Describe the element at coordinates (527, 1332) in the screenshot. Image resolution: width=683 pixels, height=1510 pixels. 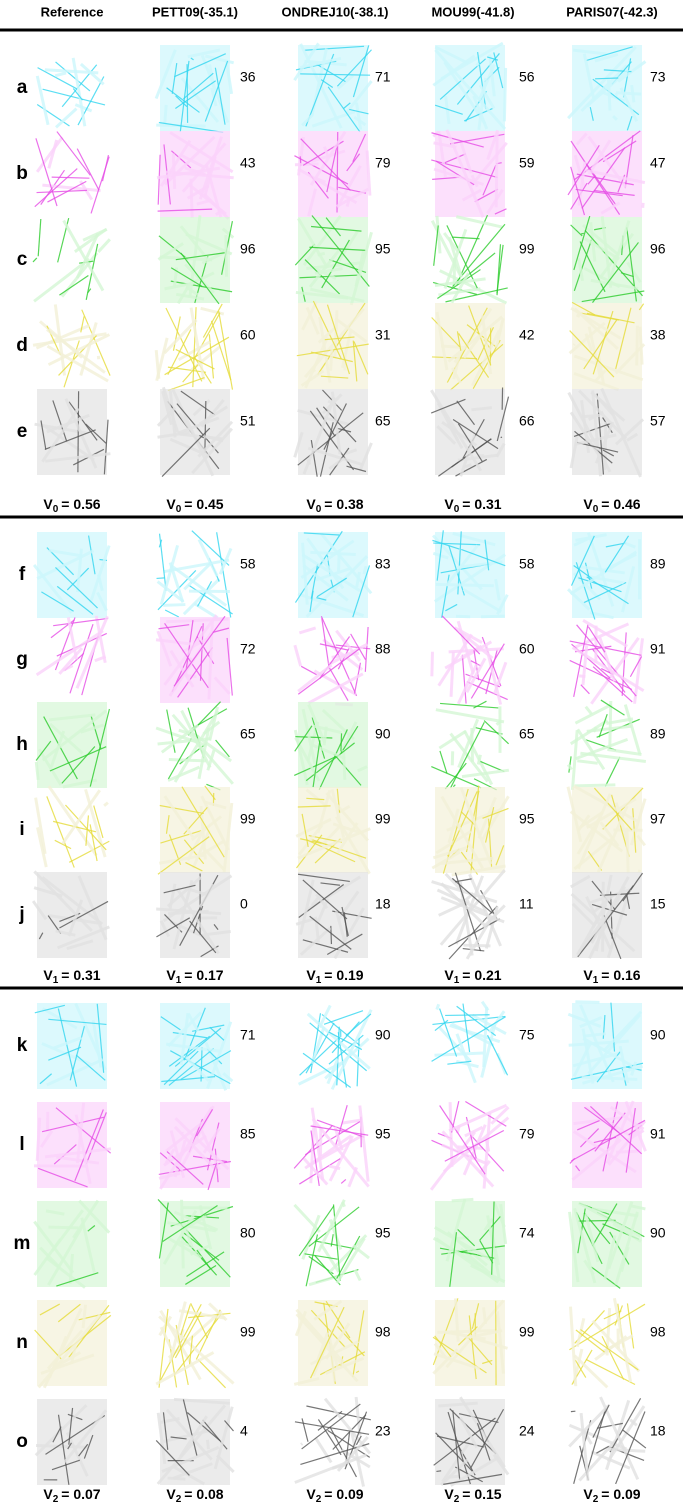
I see `score: 99` at that location.